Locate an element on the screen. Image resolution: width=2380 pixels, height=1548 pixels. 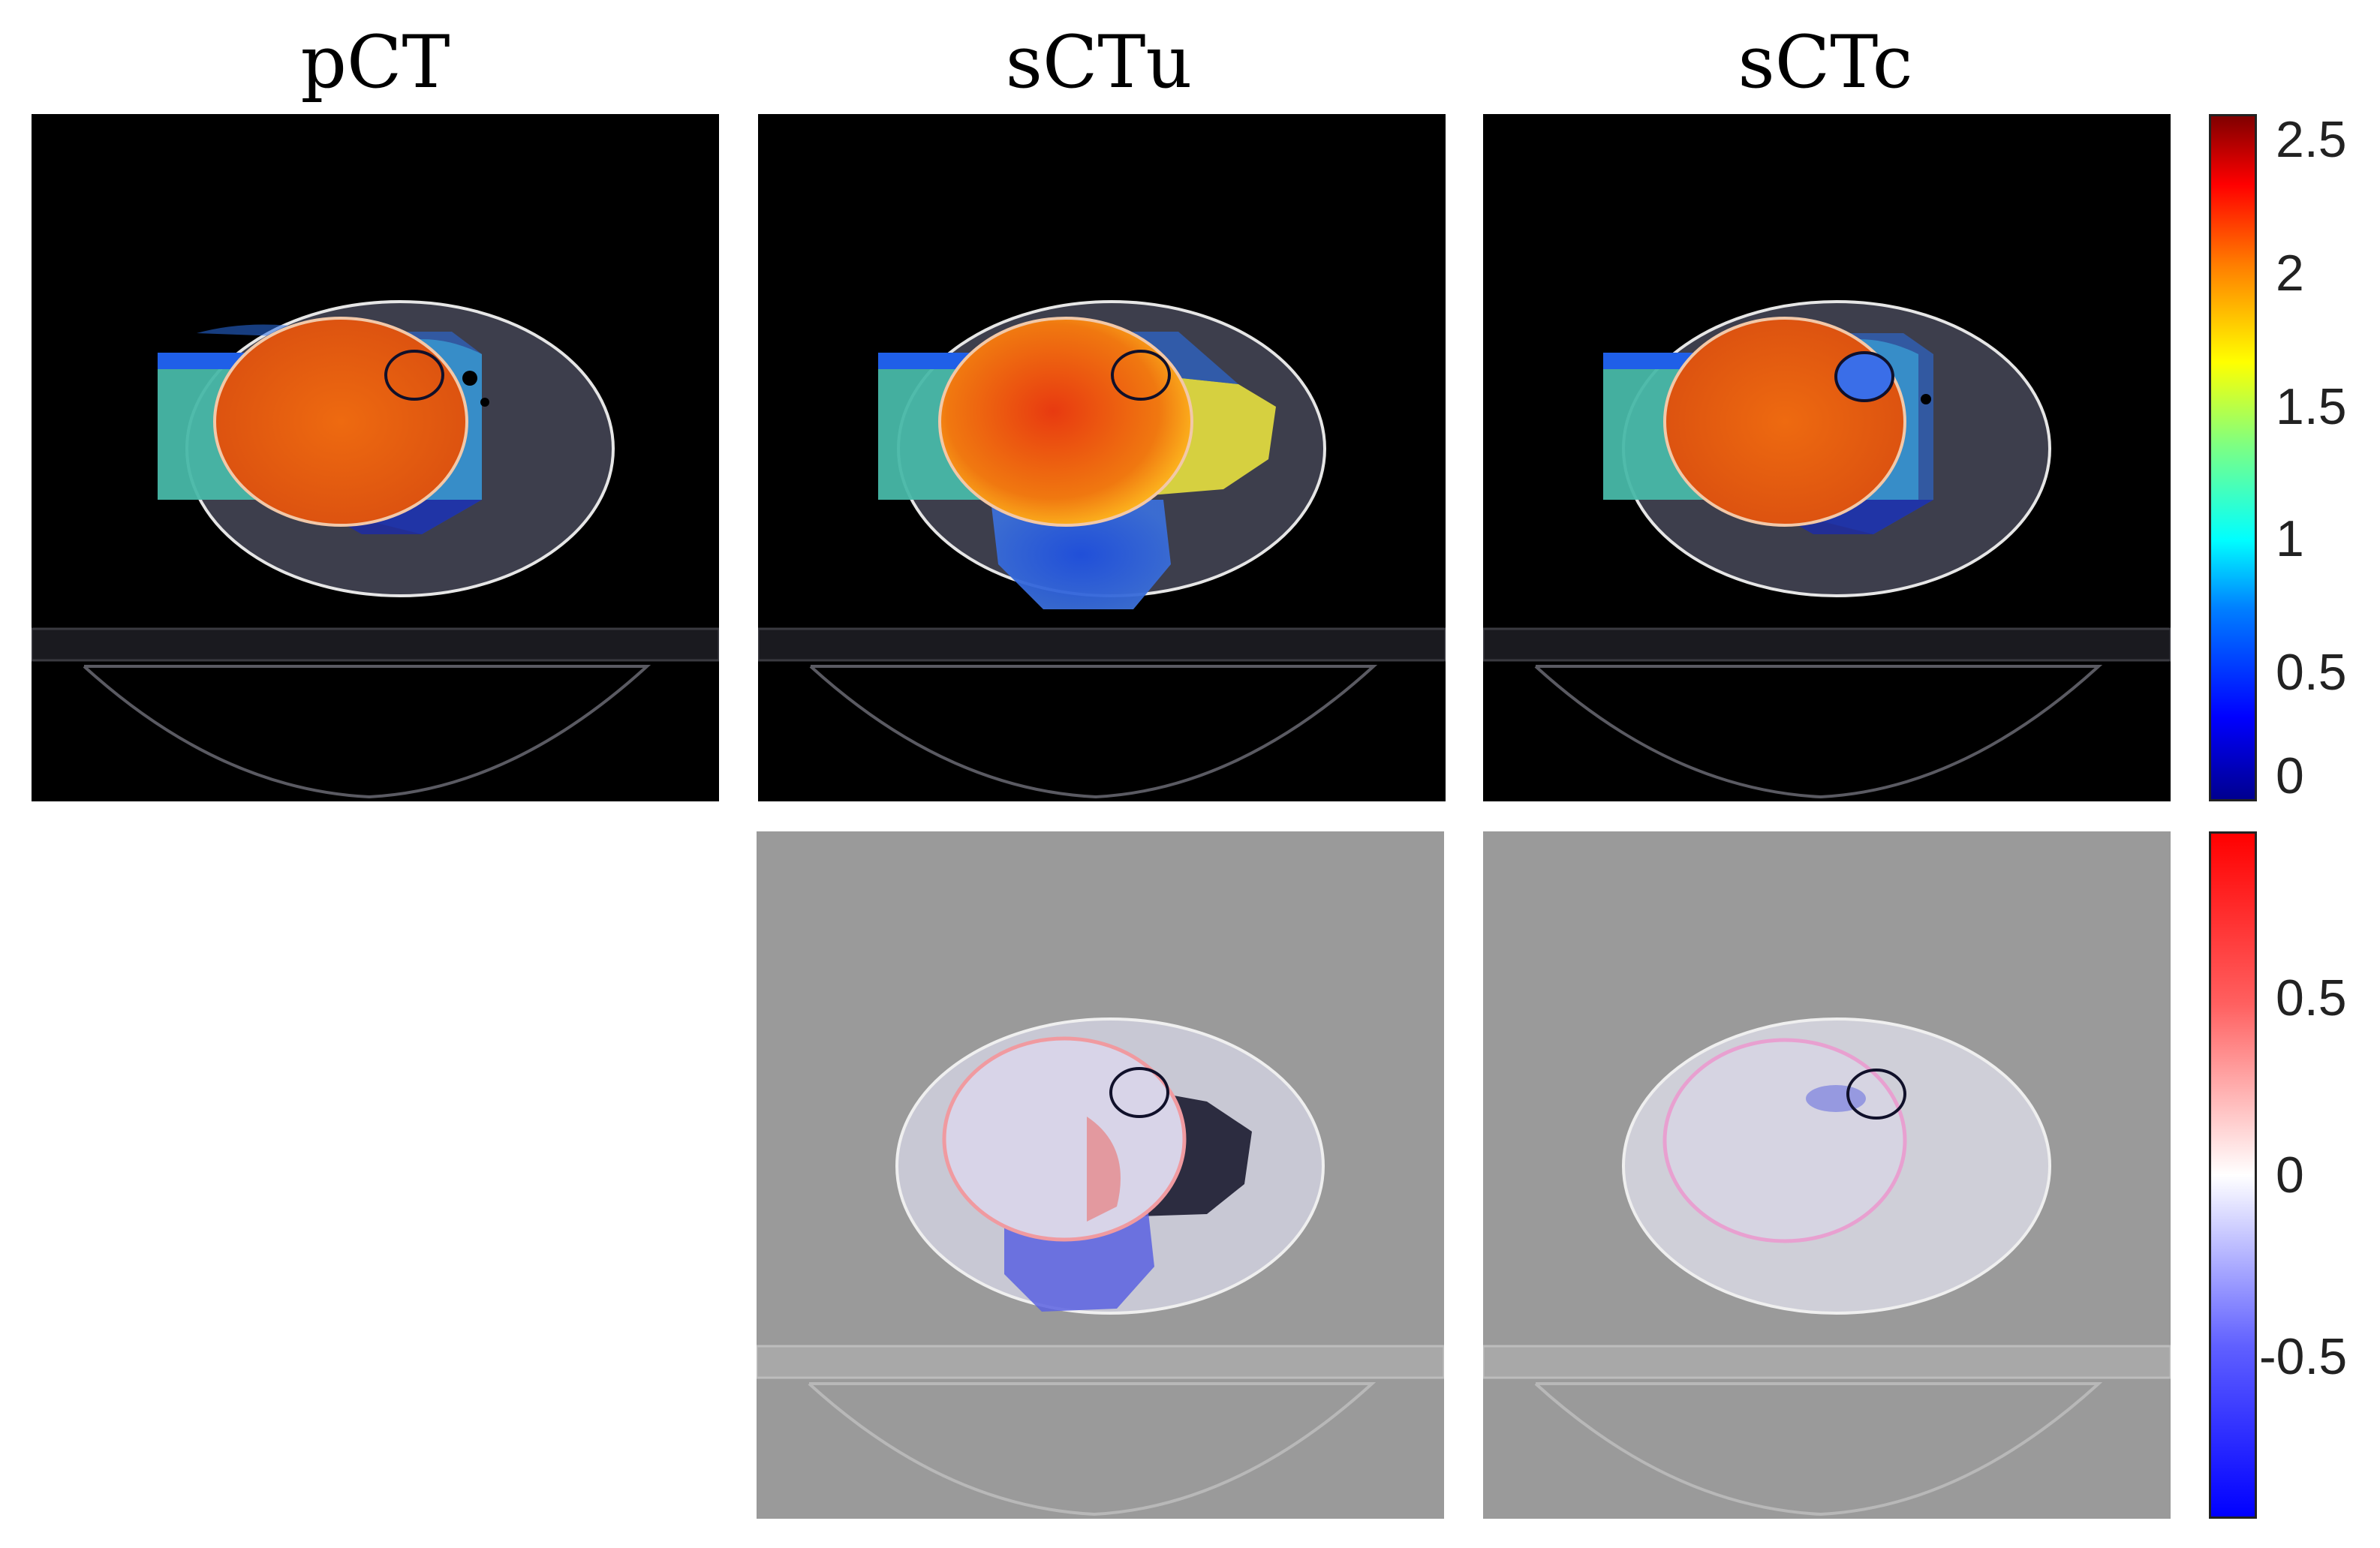
dose-tick-label: 1.5 is located at coordinates (2311, 406).